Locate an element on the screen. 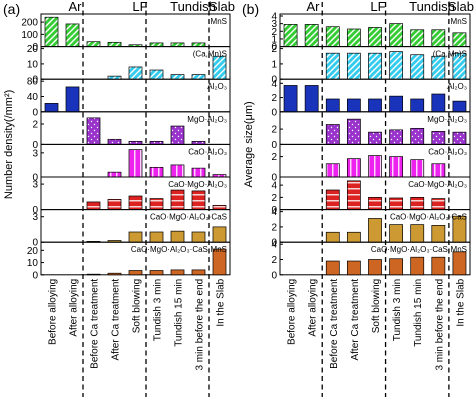 The image size is (474, 404). panel-label: (a) is located at coordinates (11, 9).